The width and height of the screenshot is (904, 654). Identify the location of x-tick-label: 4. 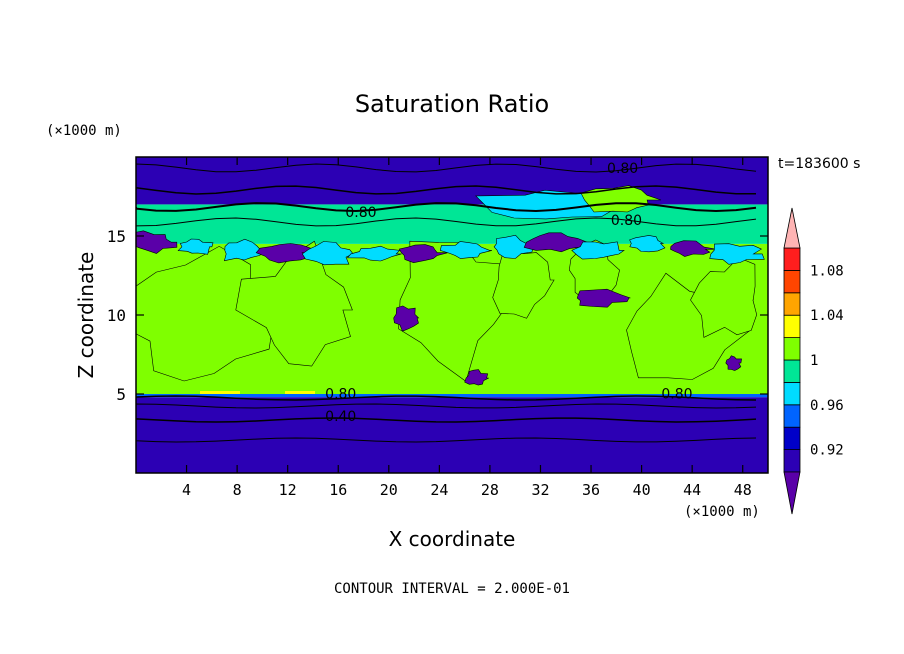
(186, 490).